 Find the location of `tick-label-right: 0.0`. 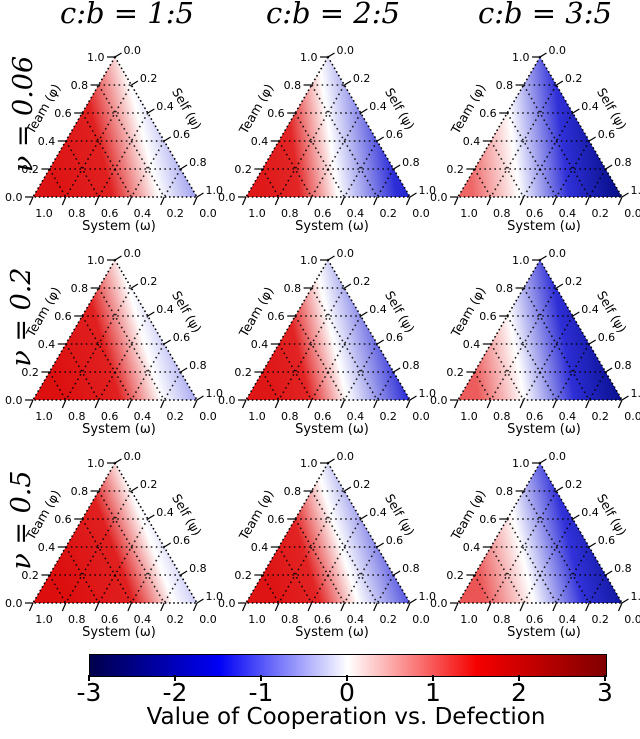

tick-label-right: 0.0 is located at coordinates (346, 456).